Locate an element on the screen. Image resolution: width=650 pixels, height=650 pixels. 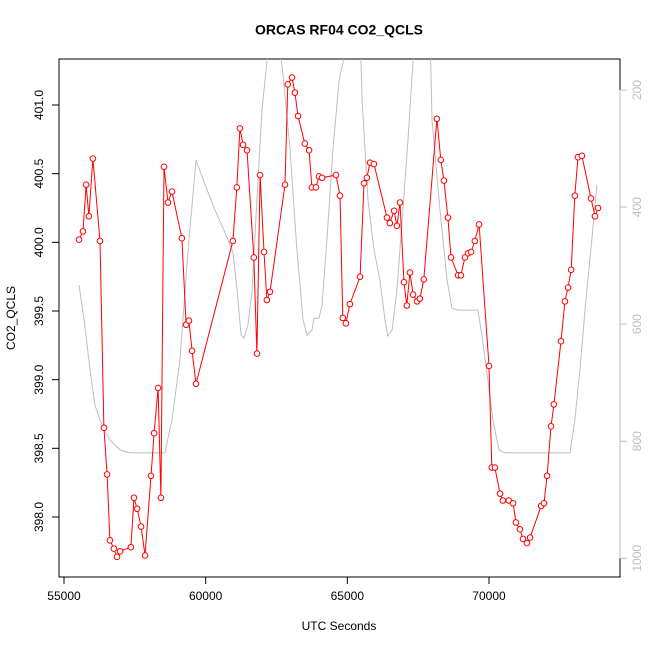
y2-tick-label: 800 is located at coordinates (637, 441).